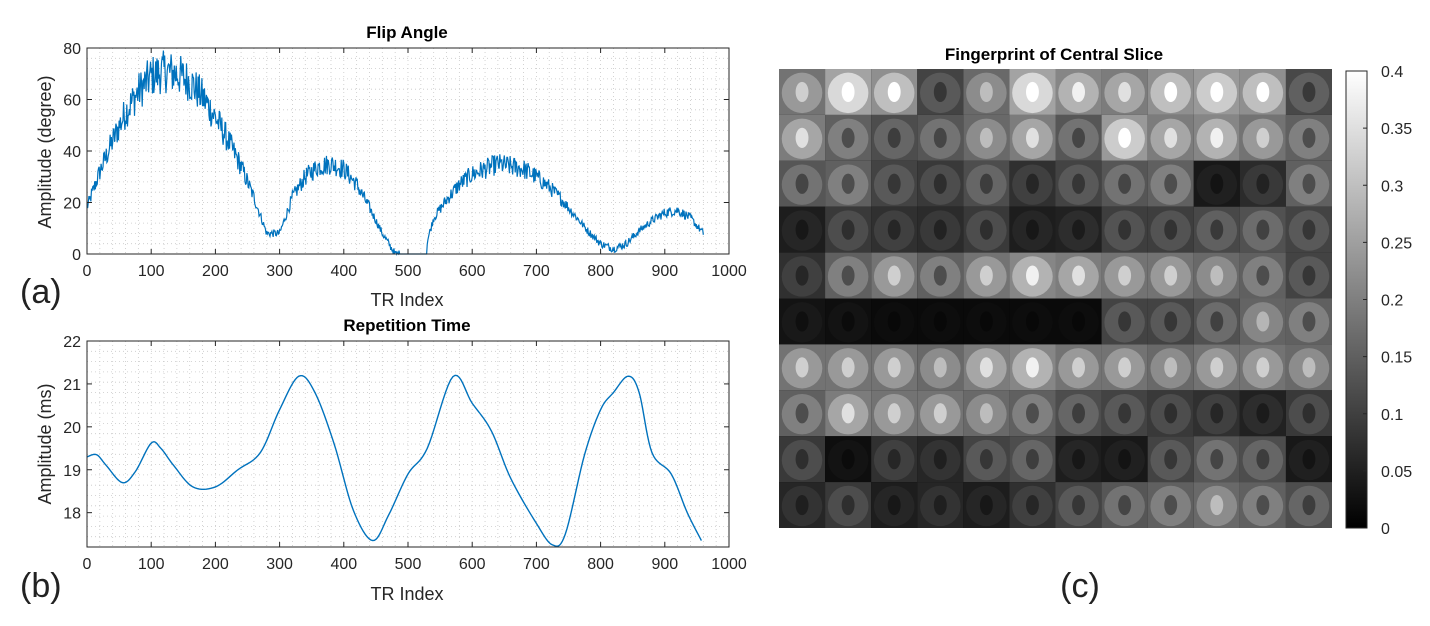 This screenshot has height=626, width=1430. I want to click on x-tick-label: 700, so click(536, 271).